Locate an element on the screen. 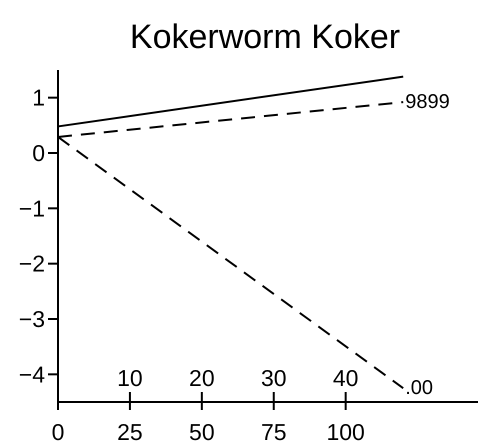  x2-tick-label: 20 is located at coordinates (202, 378).